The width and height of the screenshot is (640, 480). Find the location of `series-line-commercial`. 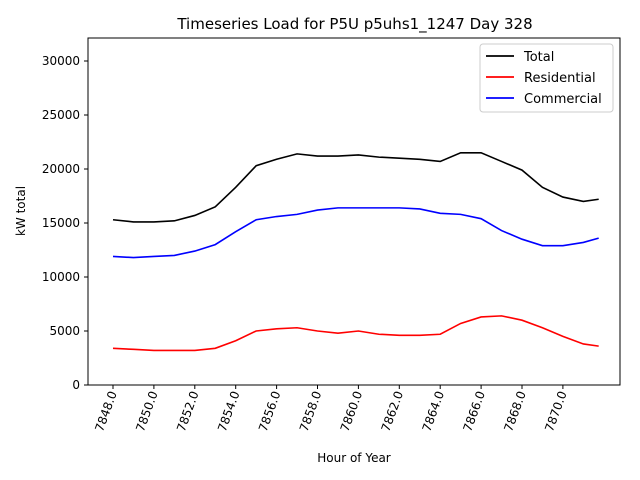

series-line-commercial is located at coordinates (355, 233).